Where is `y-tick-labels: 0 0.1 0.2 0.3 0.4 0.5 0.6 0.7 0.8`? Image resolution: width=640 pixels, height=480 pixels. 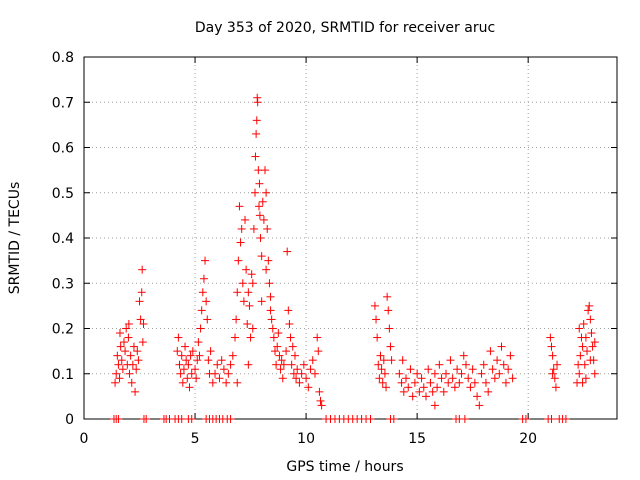
y-tick-labels: 0 0.1 0.2 0.3 0.4 0.5 0.6 0.7 0.8 is located at coordinates (63, 239).